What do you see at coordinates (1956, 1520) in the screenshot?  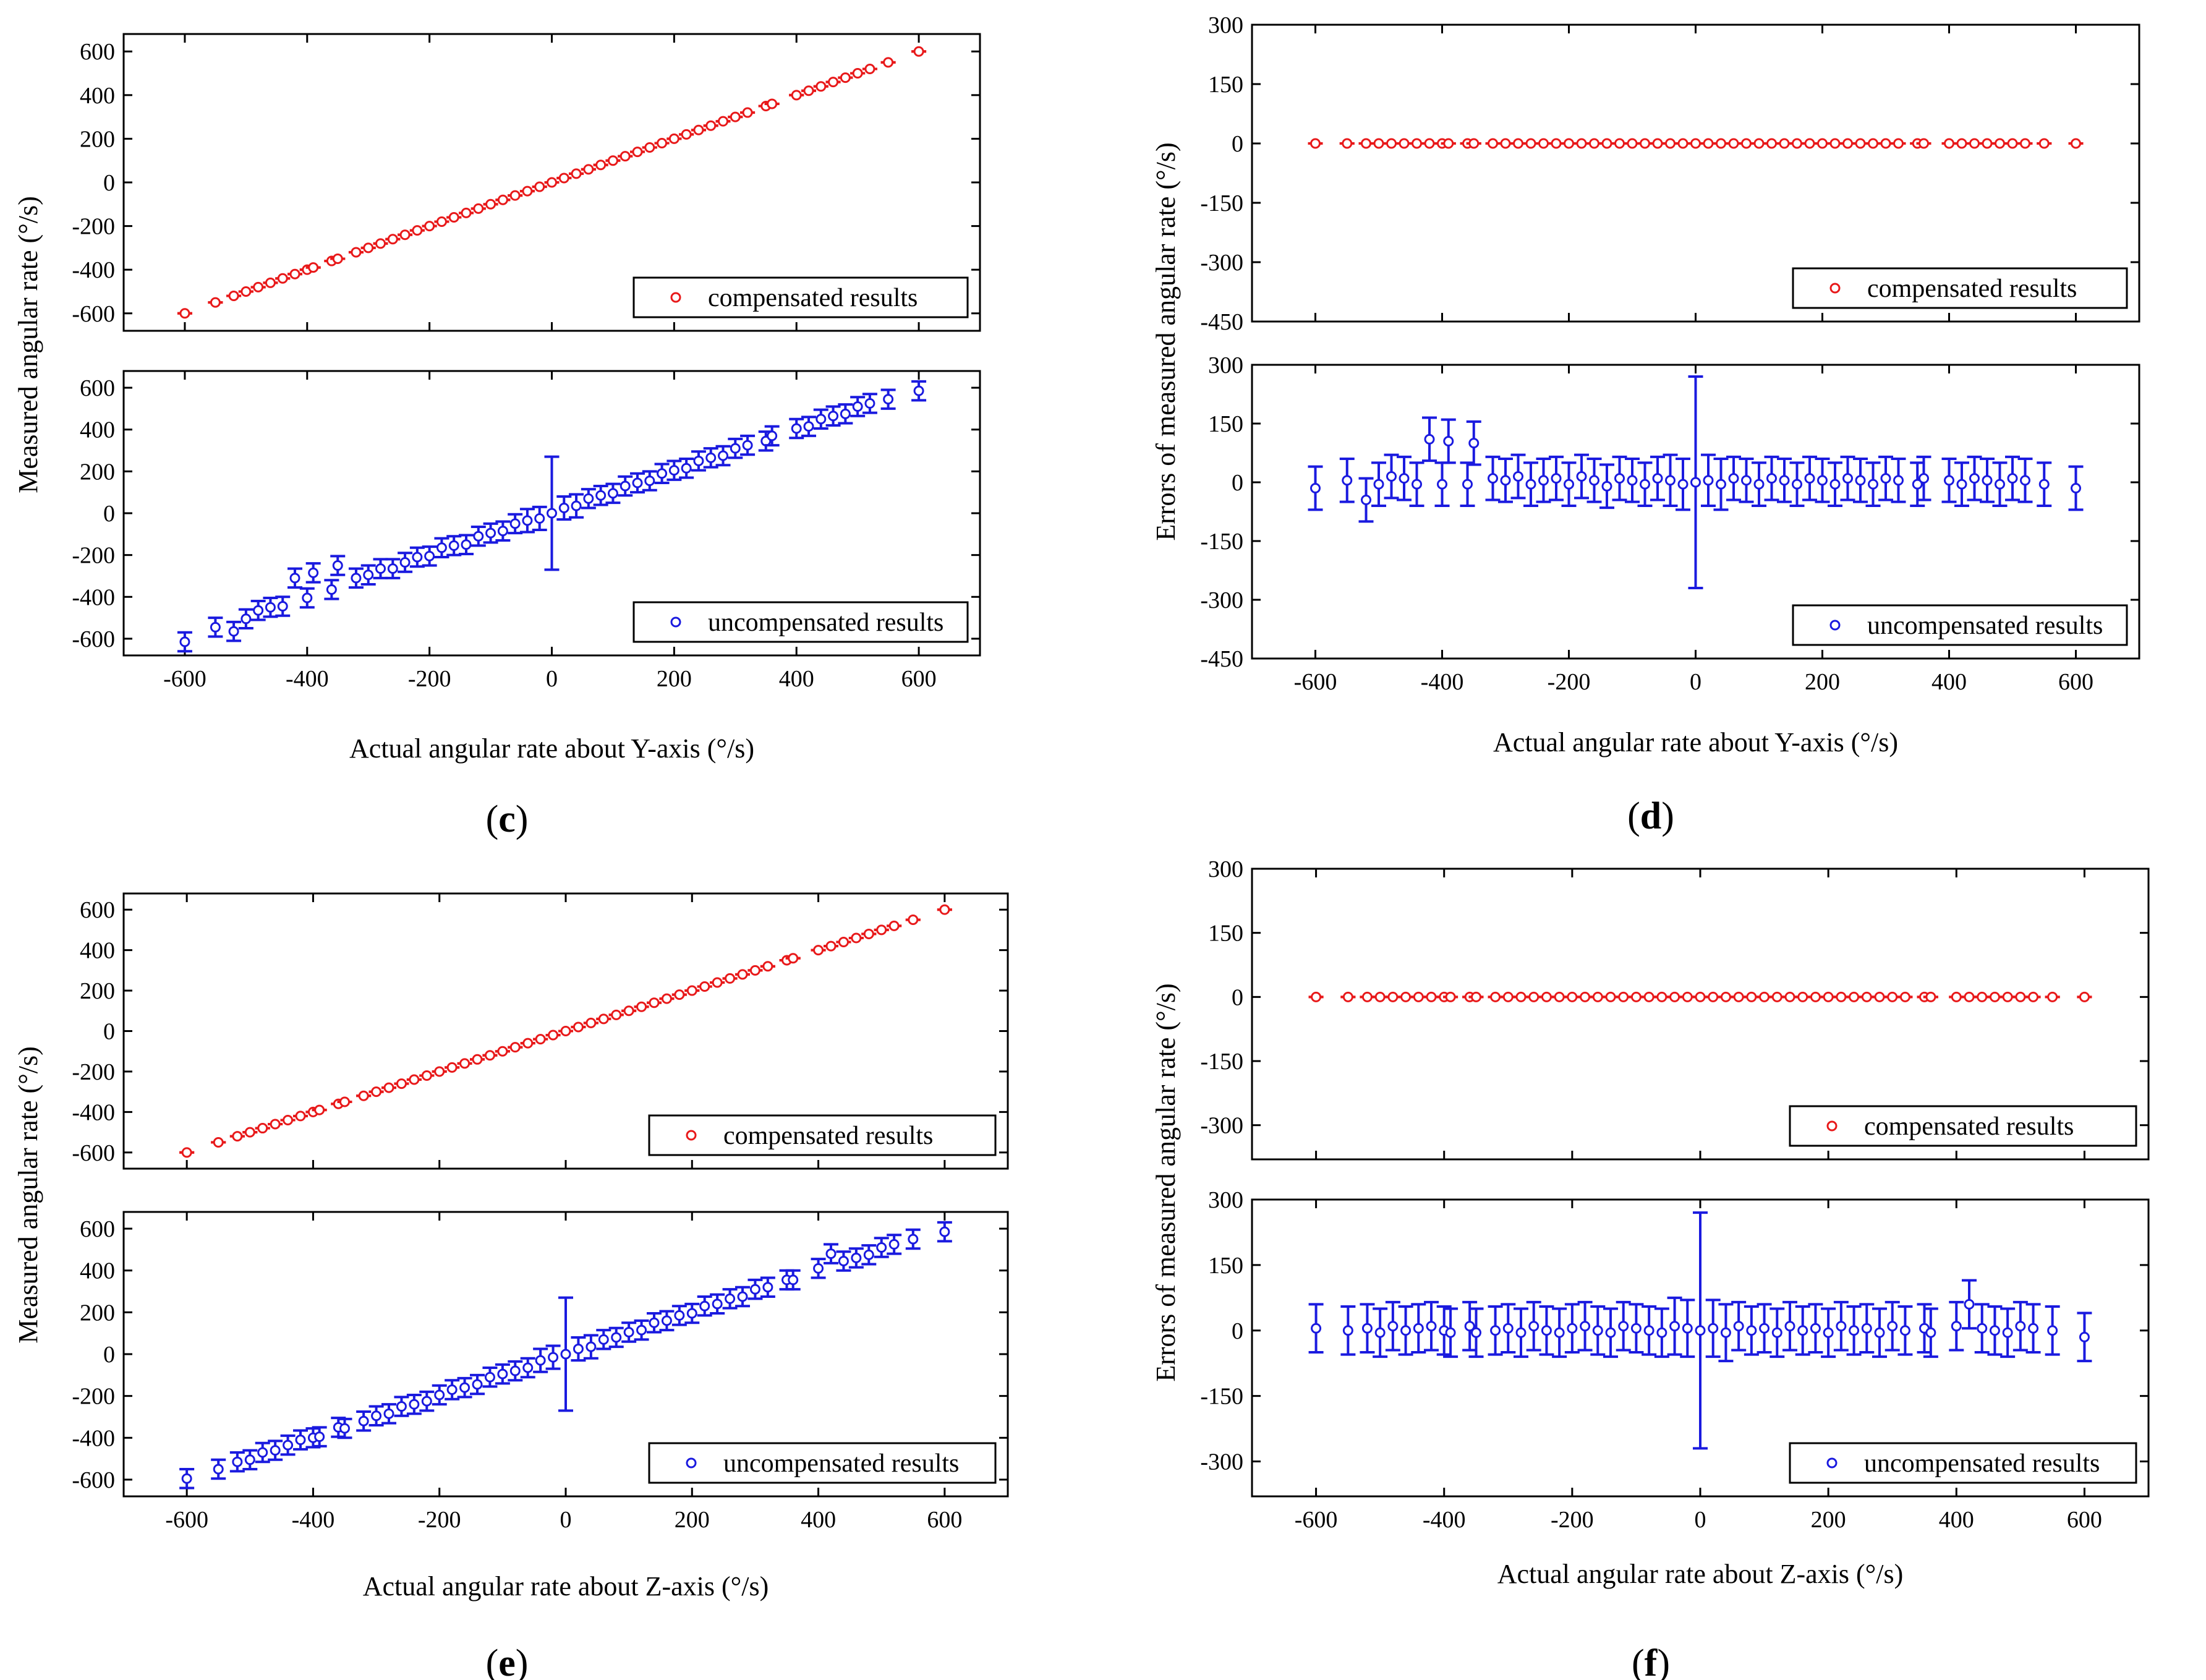 I see `x-tick-label: 400` at bounding box center [1956, 1520].